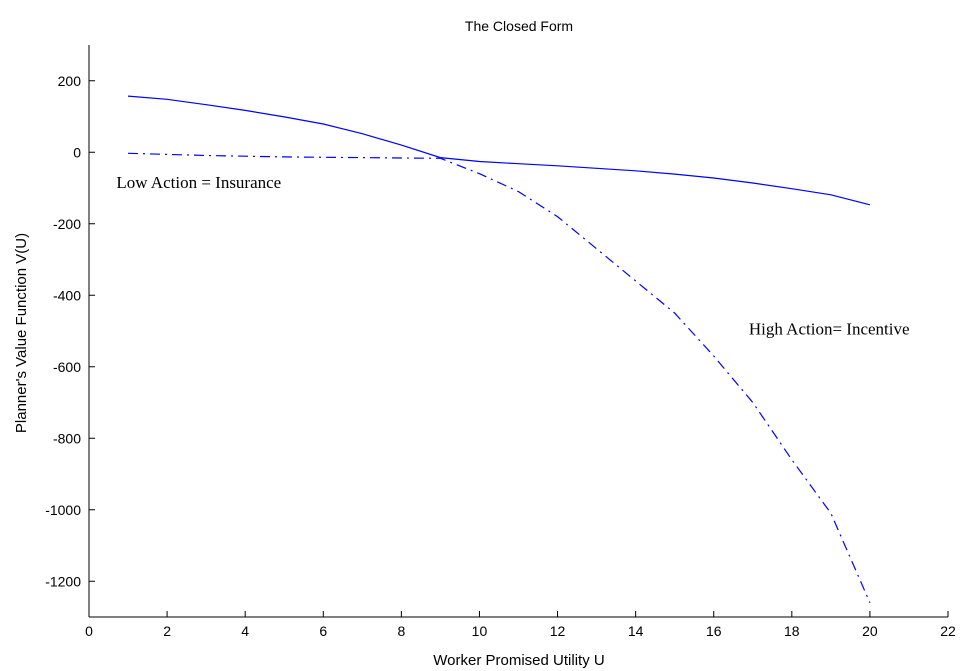 The image size is (964, 671). I want to click on x-tick-label: 8, so click(401, 631).